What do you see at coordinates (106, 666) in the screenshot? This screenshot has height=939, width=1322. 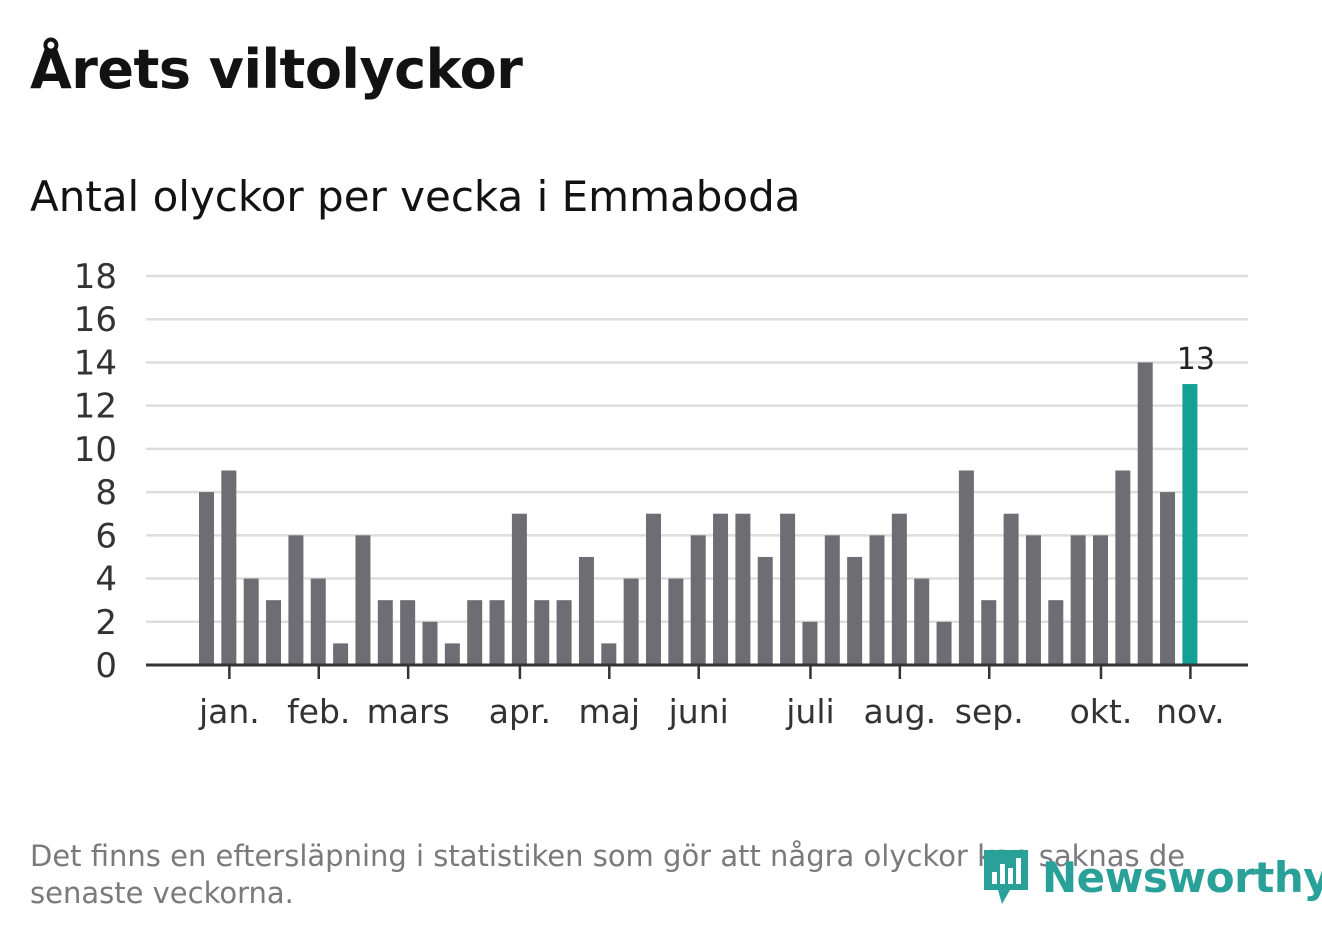 I see `y-tick-label: 0` at bounding box center [106, 666].